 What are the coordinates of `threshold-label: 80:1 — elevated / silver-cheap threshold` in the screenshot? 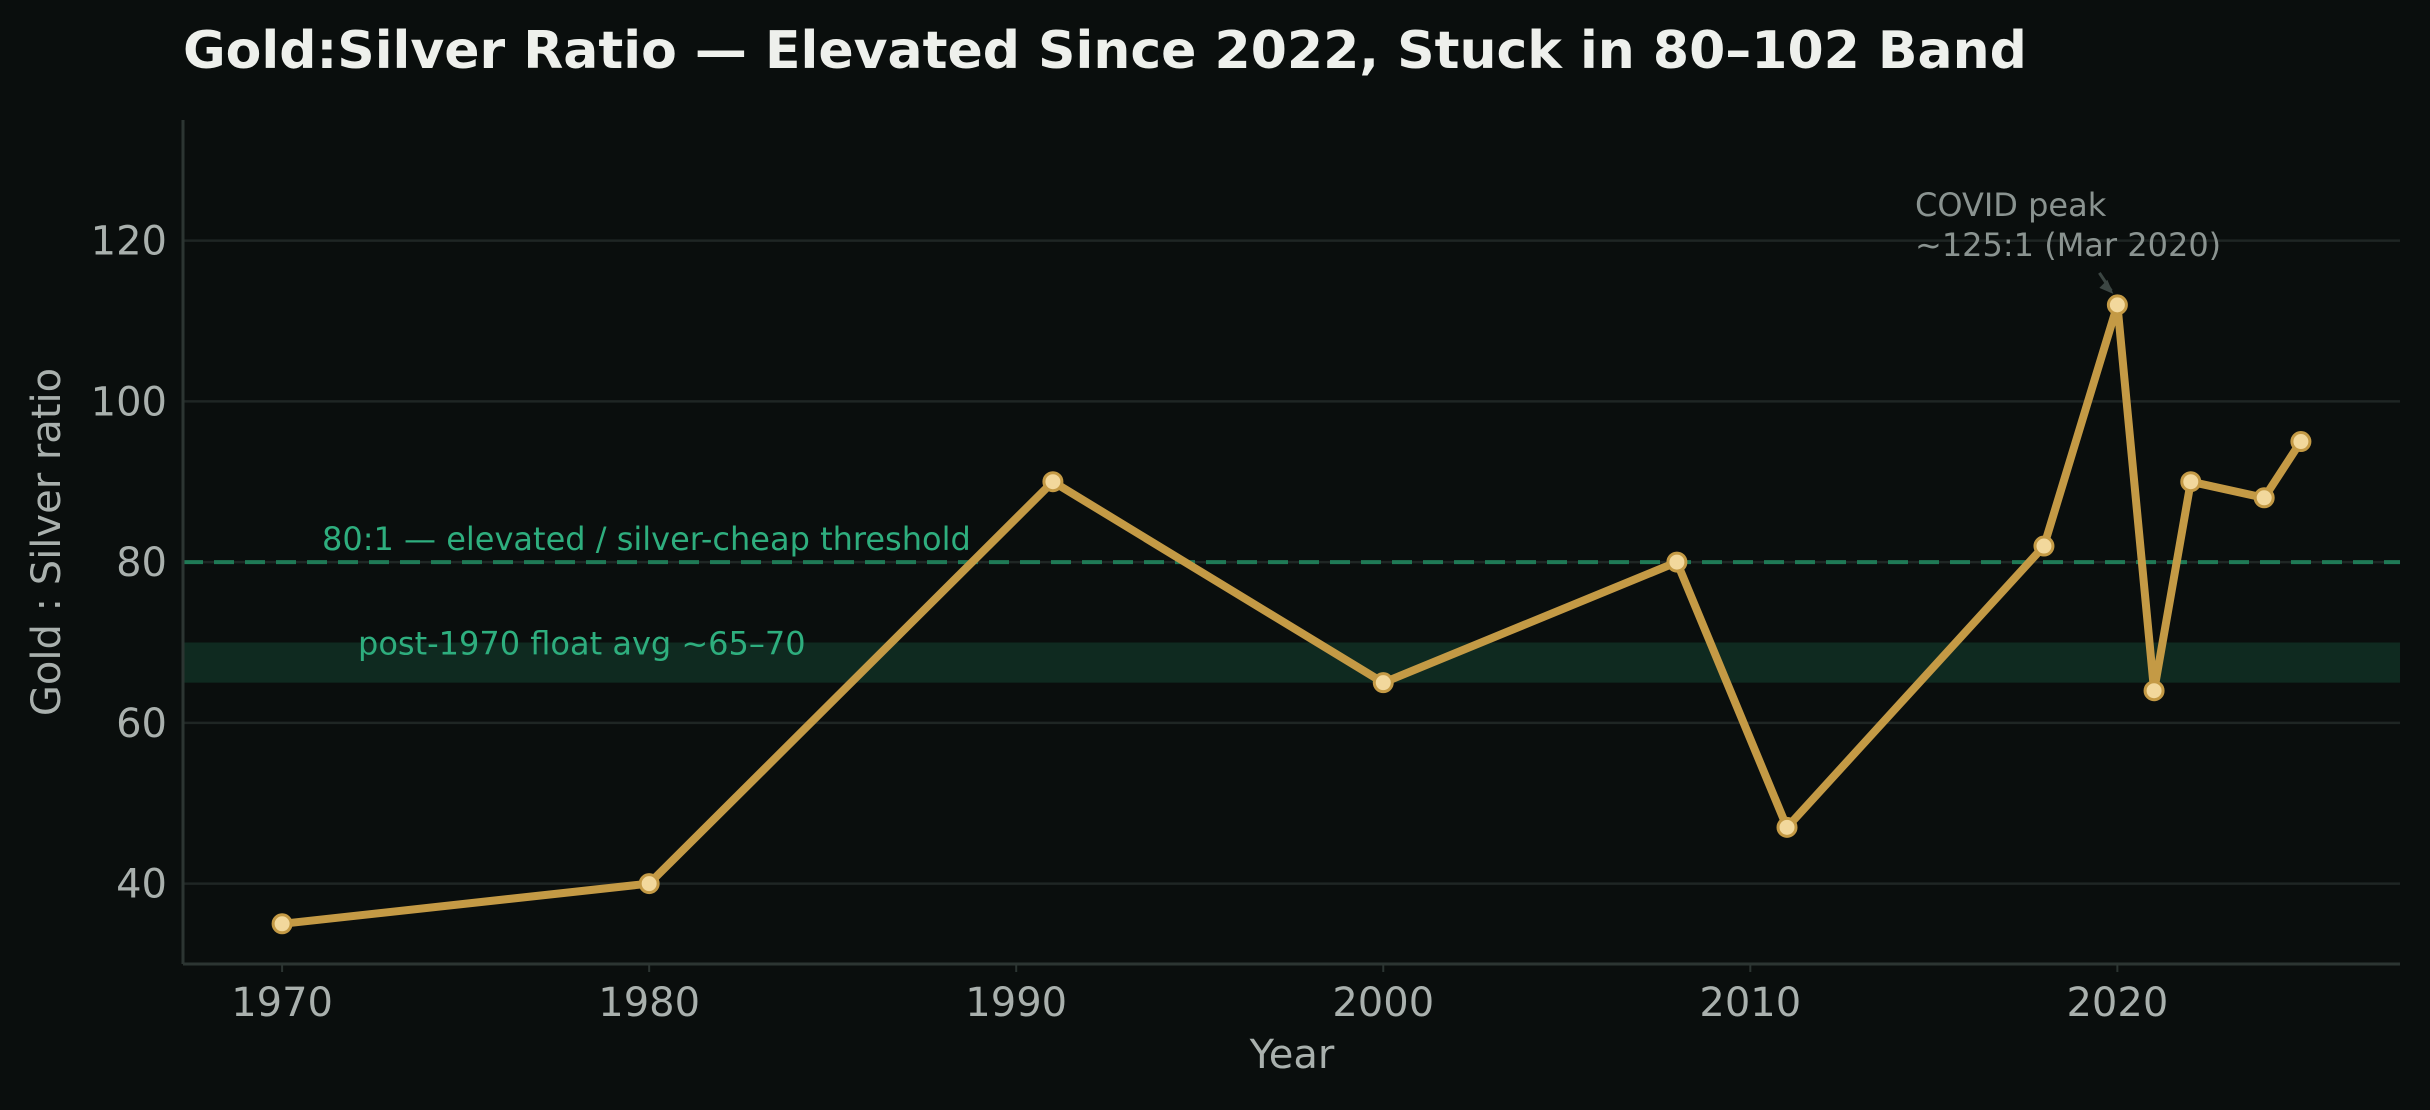 It's located at (646, 539).